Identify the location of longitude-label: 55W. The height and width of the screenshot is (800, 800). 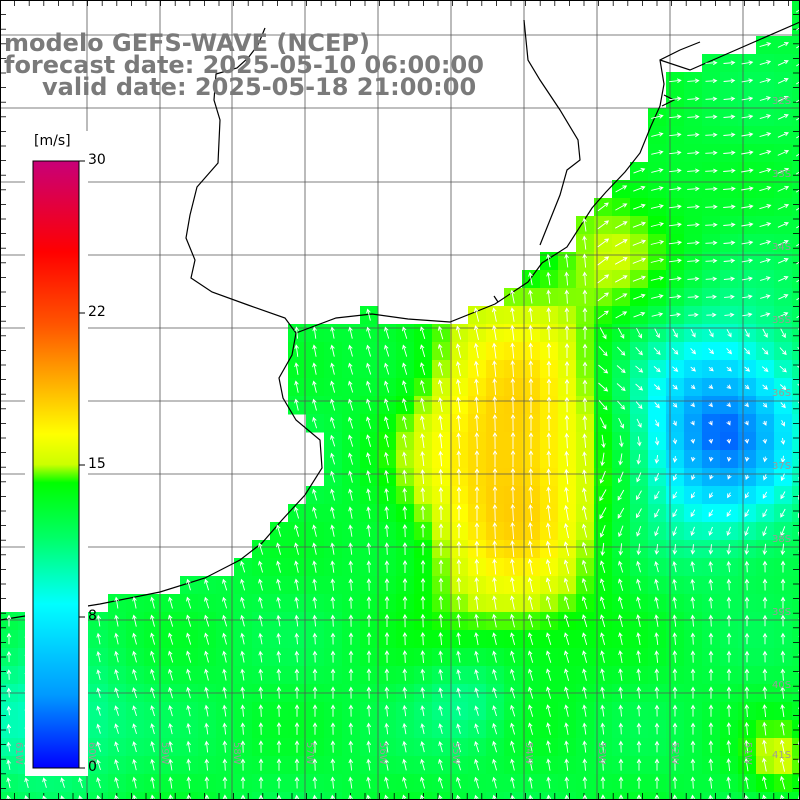
(455, 753).